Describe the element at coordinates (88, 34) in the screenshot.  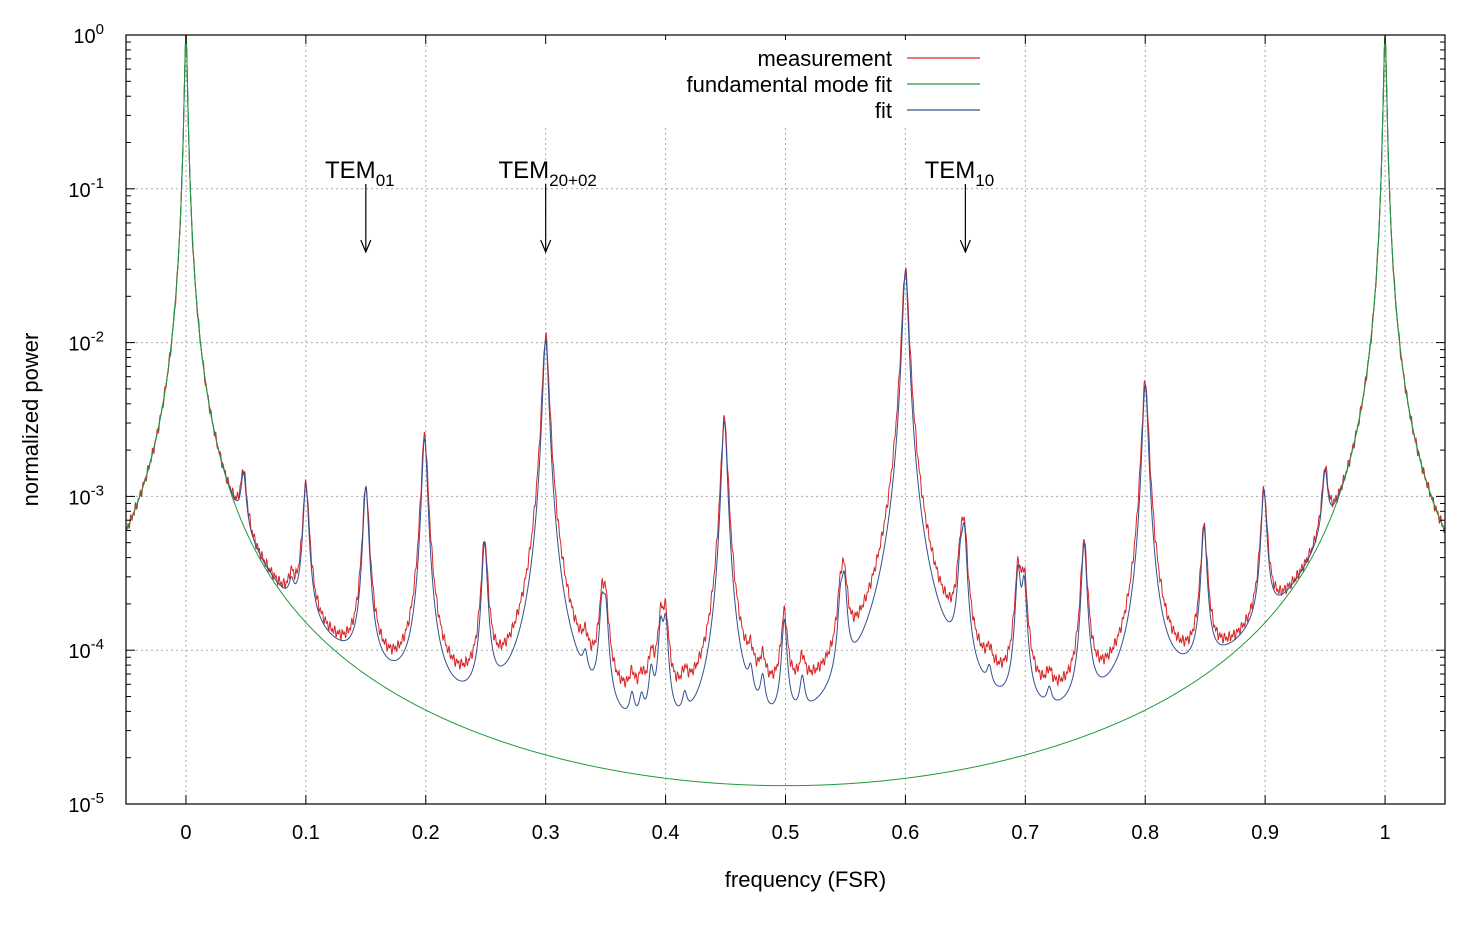
I see `y-tick-label: 10⁰` at that location.